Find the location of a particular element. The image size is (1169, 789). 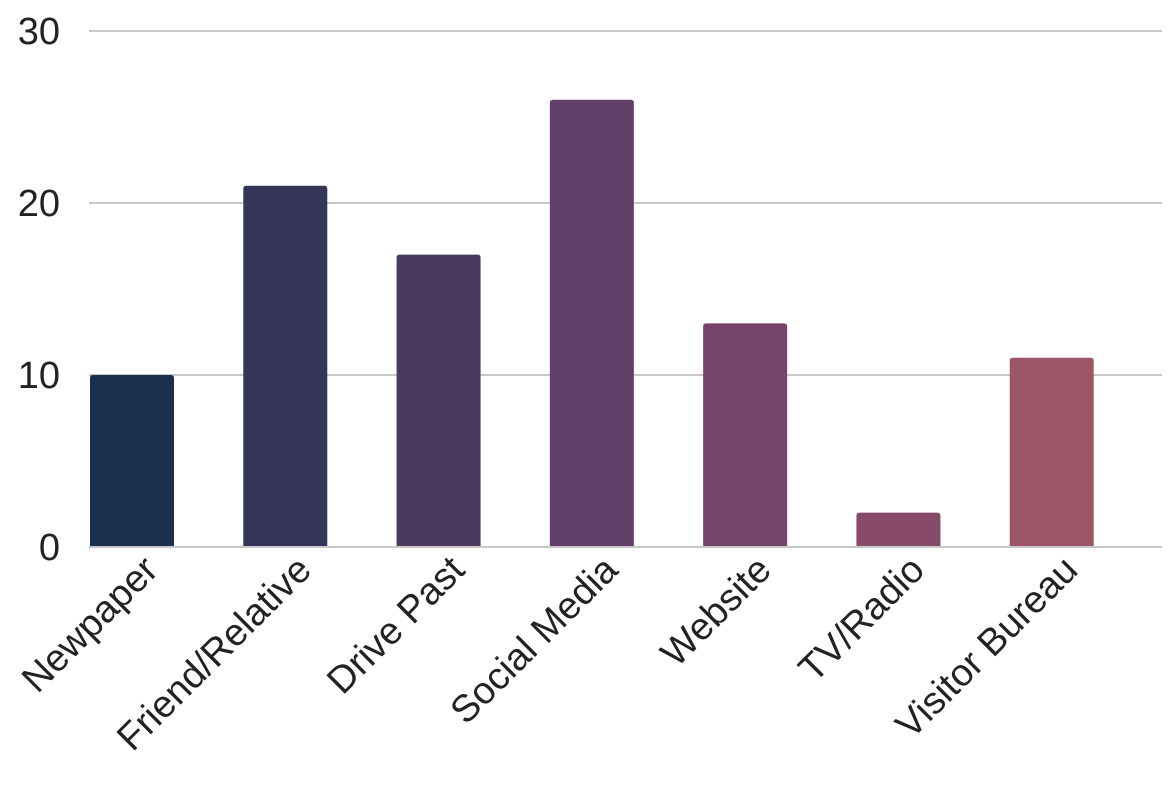

bar-drive-past is located at coordinates (438, 400).